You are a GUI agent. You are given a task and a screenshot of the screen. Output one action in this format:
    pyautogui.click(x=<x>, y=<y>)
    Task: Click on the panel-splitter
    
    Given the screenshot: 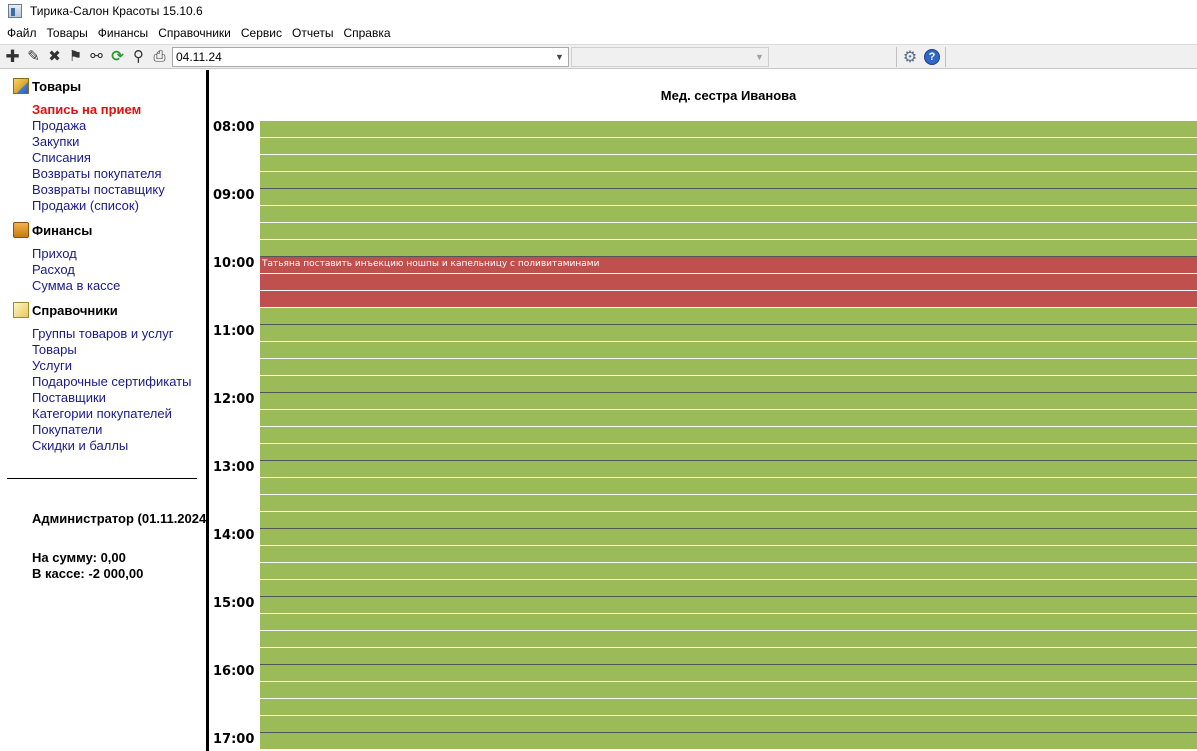 What is the action you would take?
    pyautogui.click(x=207, y=410)
    